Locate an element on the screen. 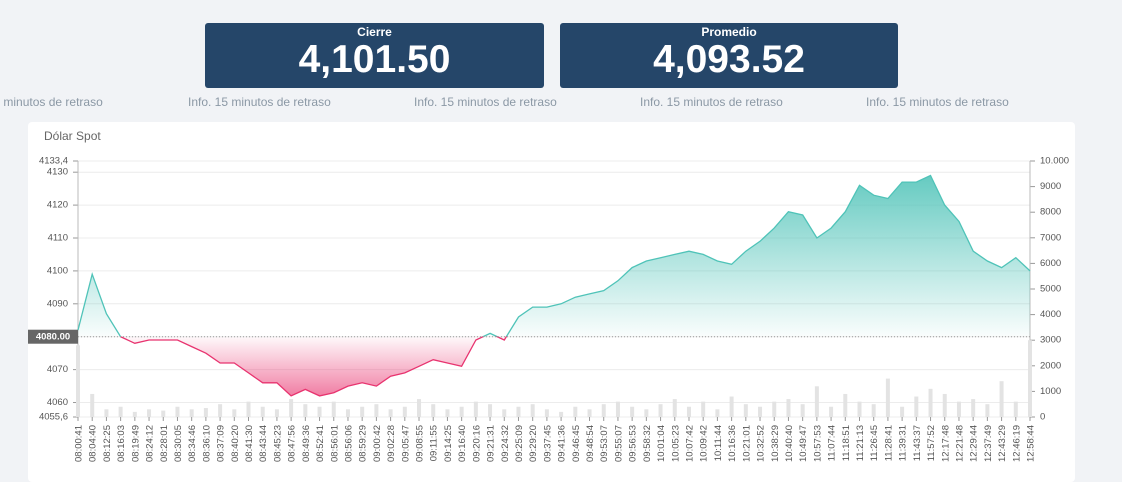  x-tick-label: 09:05:47 is located at coordinates (405, 443).